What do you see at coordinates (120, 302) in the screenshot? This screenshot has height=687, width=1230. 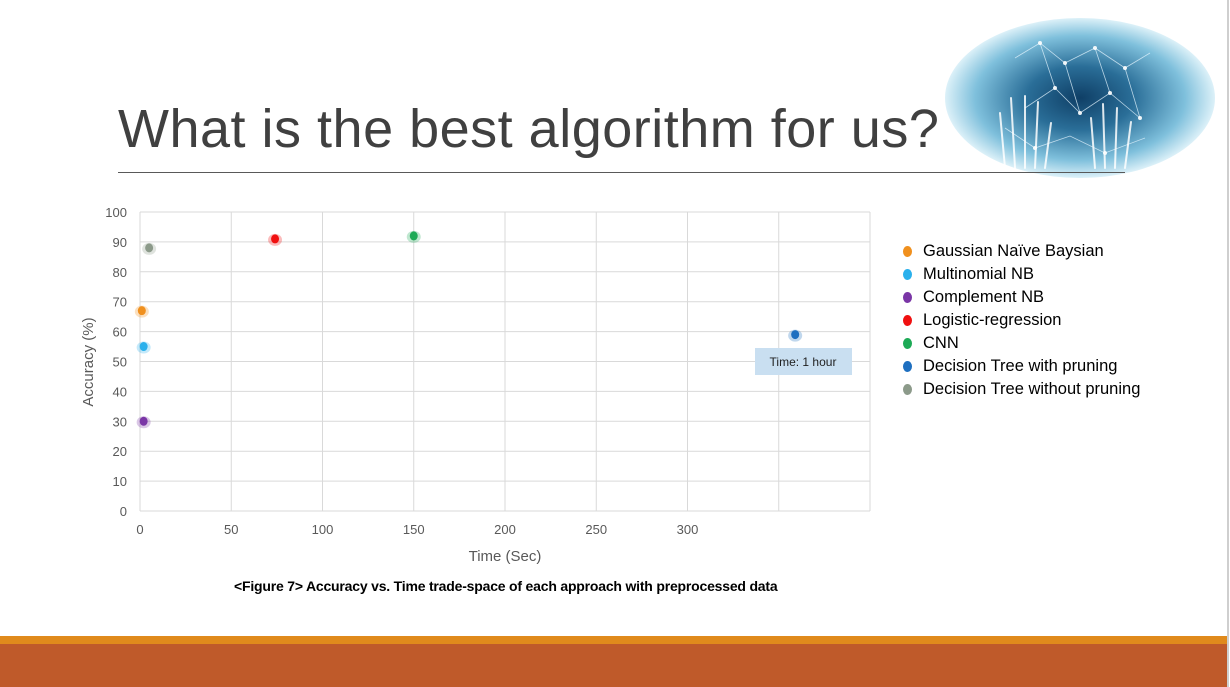 I see `y-tick-label: 70` at bounding box center [120, 302].